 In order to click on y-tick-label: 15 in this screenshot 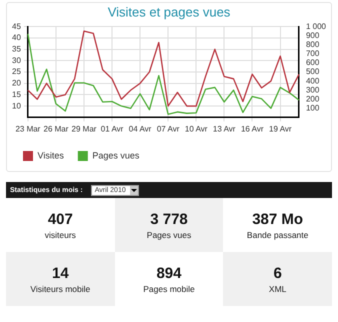, I will do `click(17, 94)`.